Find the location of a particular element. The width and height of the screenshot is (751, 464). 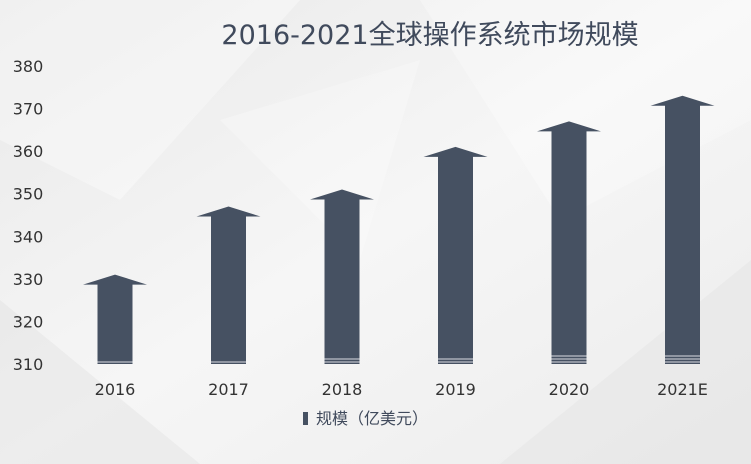

x-tick-label: 2021E is located at coordinates (682, 389).